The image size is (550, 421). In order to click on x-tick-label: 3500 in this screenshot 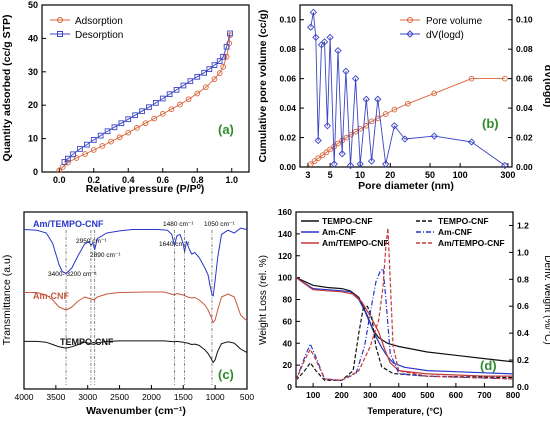, I will do `click(55, 397)`.